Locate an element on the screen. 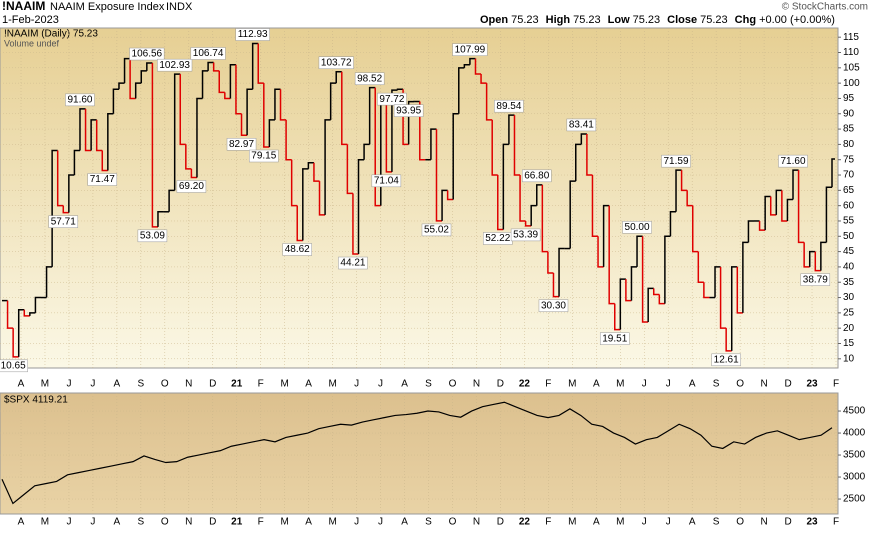 This screenshot has height=537, width=870. y-tick-label: 85 is located at coordinates (849, 129).